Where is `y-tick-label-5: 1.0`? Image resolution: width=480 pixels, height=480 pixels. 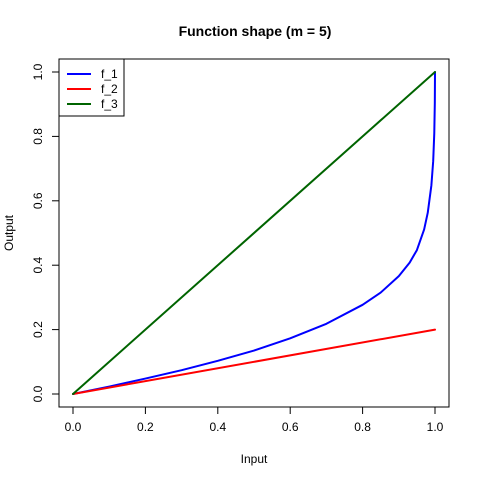
y-tick-label-5: 1.0 is located at coordinates (38, 71).